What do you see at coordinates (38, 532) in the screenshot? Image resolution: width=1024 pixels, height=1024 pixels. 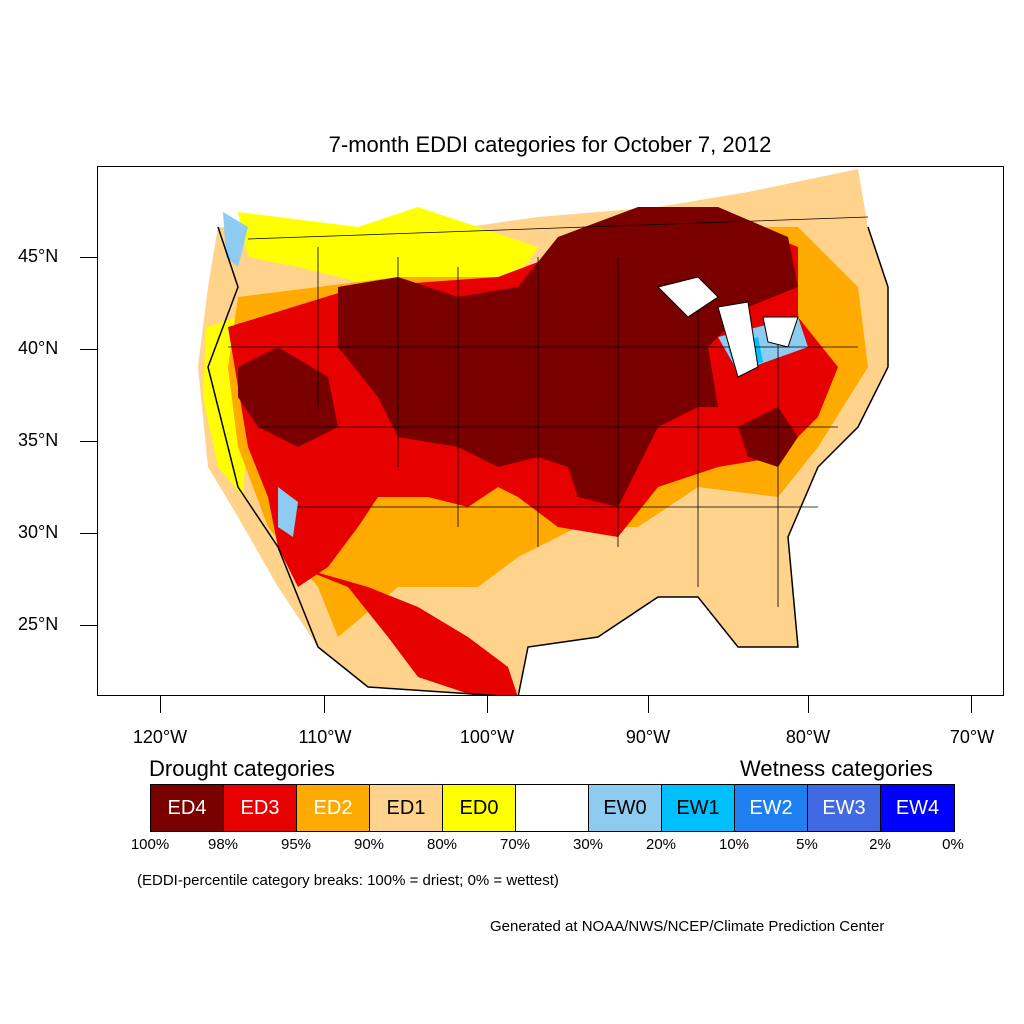 I see `lat-label-30: 30°N` at bounding box center [38, 532].